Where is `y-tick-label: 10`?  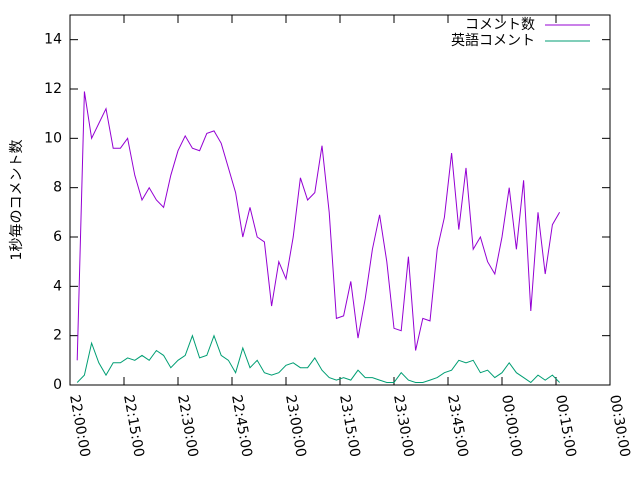
y-tick-label: 10 is located at coordinates (53, 138).